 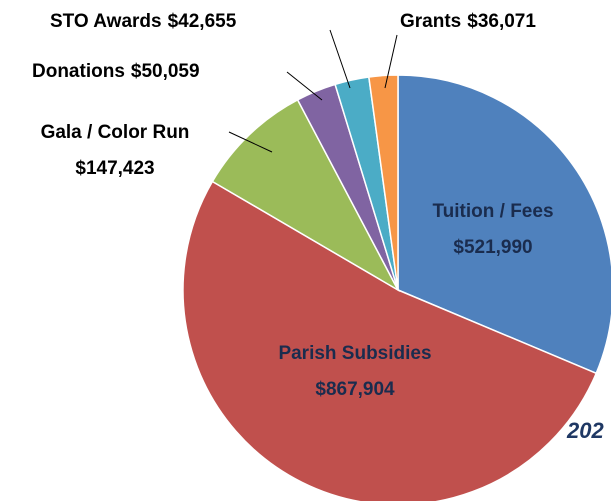 I want to click on slice-label: Tuition / Fees, so click(x=492, y=211).